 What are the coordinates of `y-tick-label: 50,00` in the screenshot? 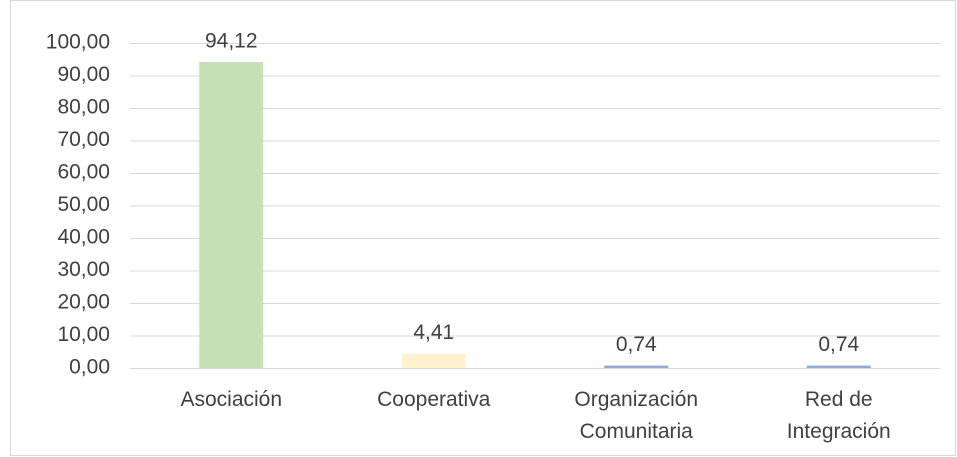 It's located at (83, 204).